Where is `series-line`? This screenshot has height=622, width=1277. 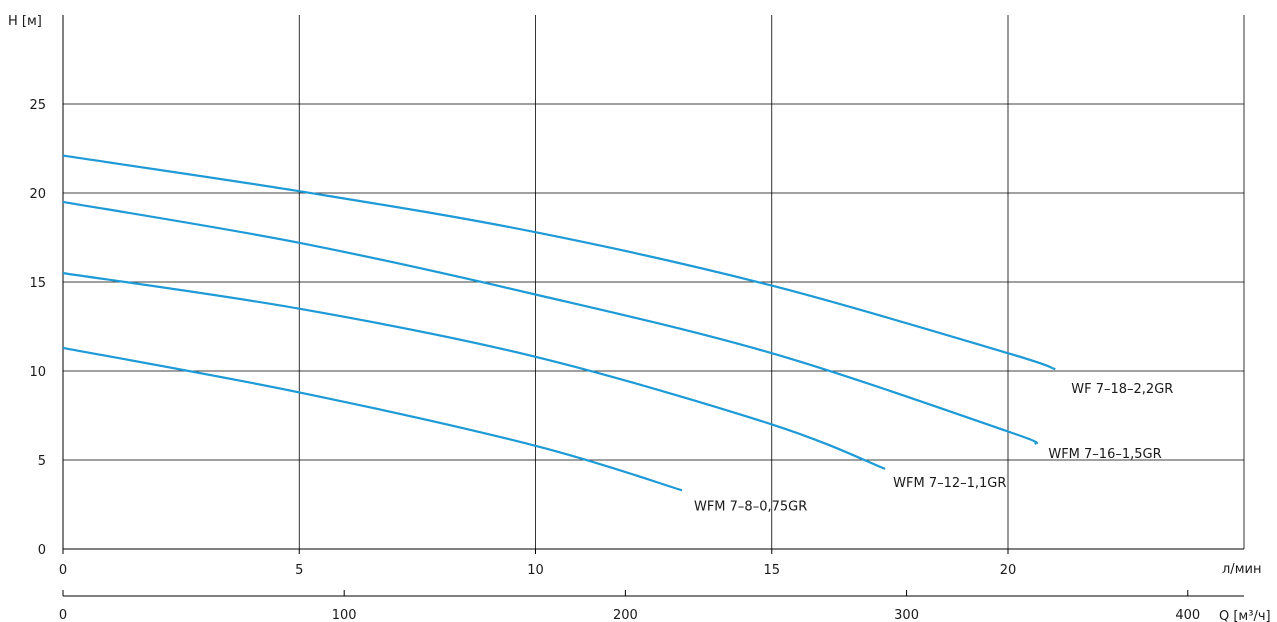 series-line is located at coordinates (372, 419).